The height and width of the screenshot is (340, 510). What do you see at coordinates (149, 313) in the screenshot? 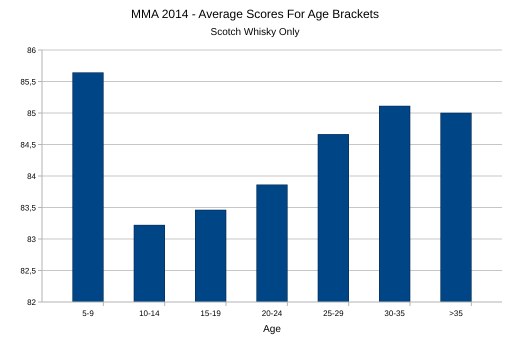
I see `x-tick-label: 10-14` at bounding box center [149, 313].